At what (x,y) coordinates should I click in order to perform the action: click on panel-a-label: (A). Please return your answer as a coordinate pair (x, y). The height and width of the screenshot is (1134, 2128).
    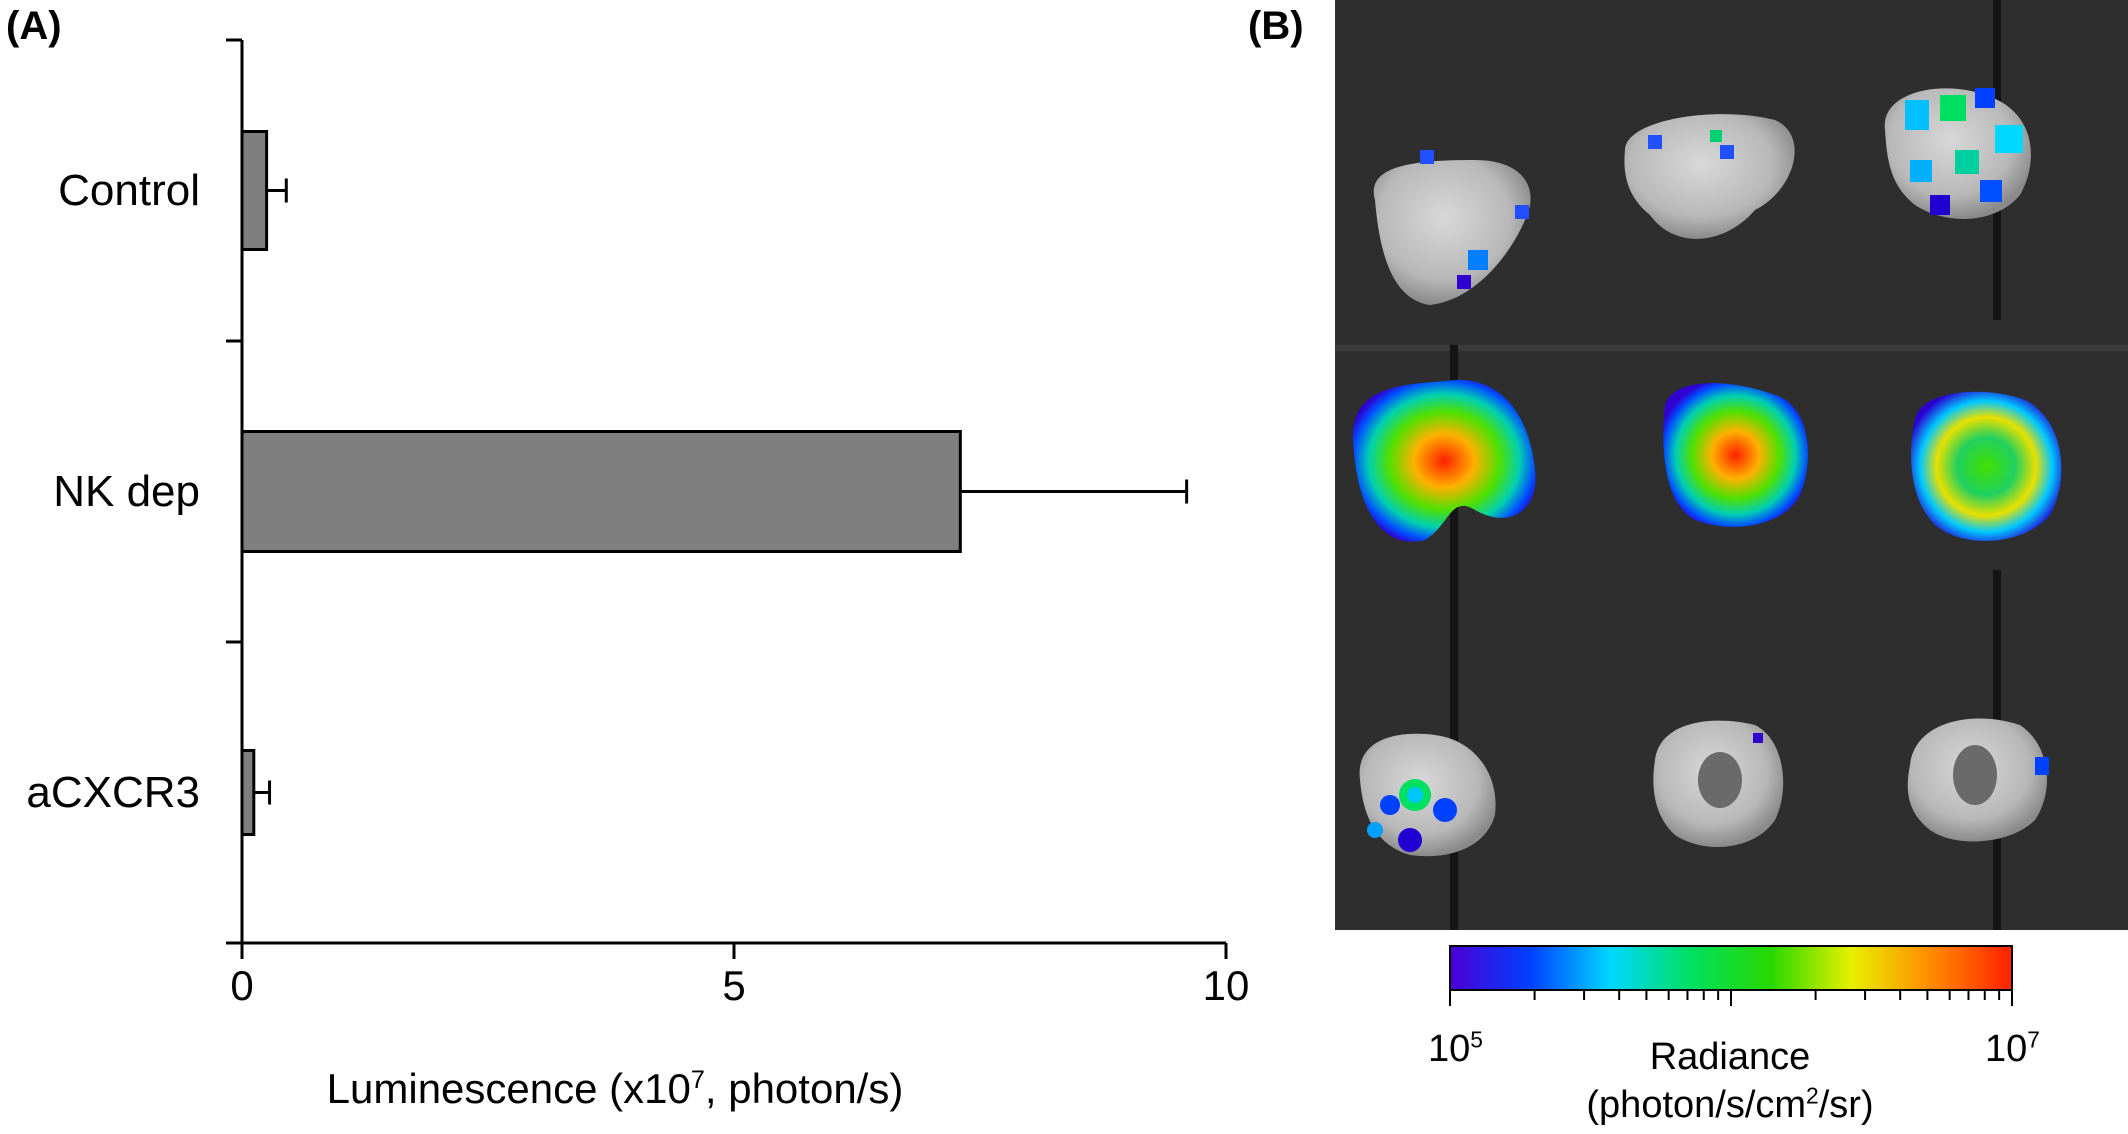
    Looking at the image, I should click on (34, 26).